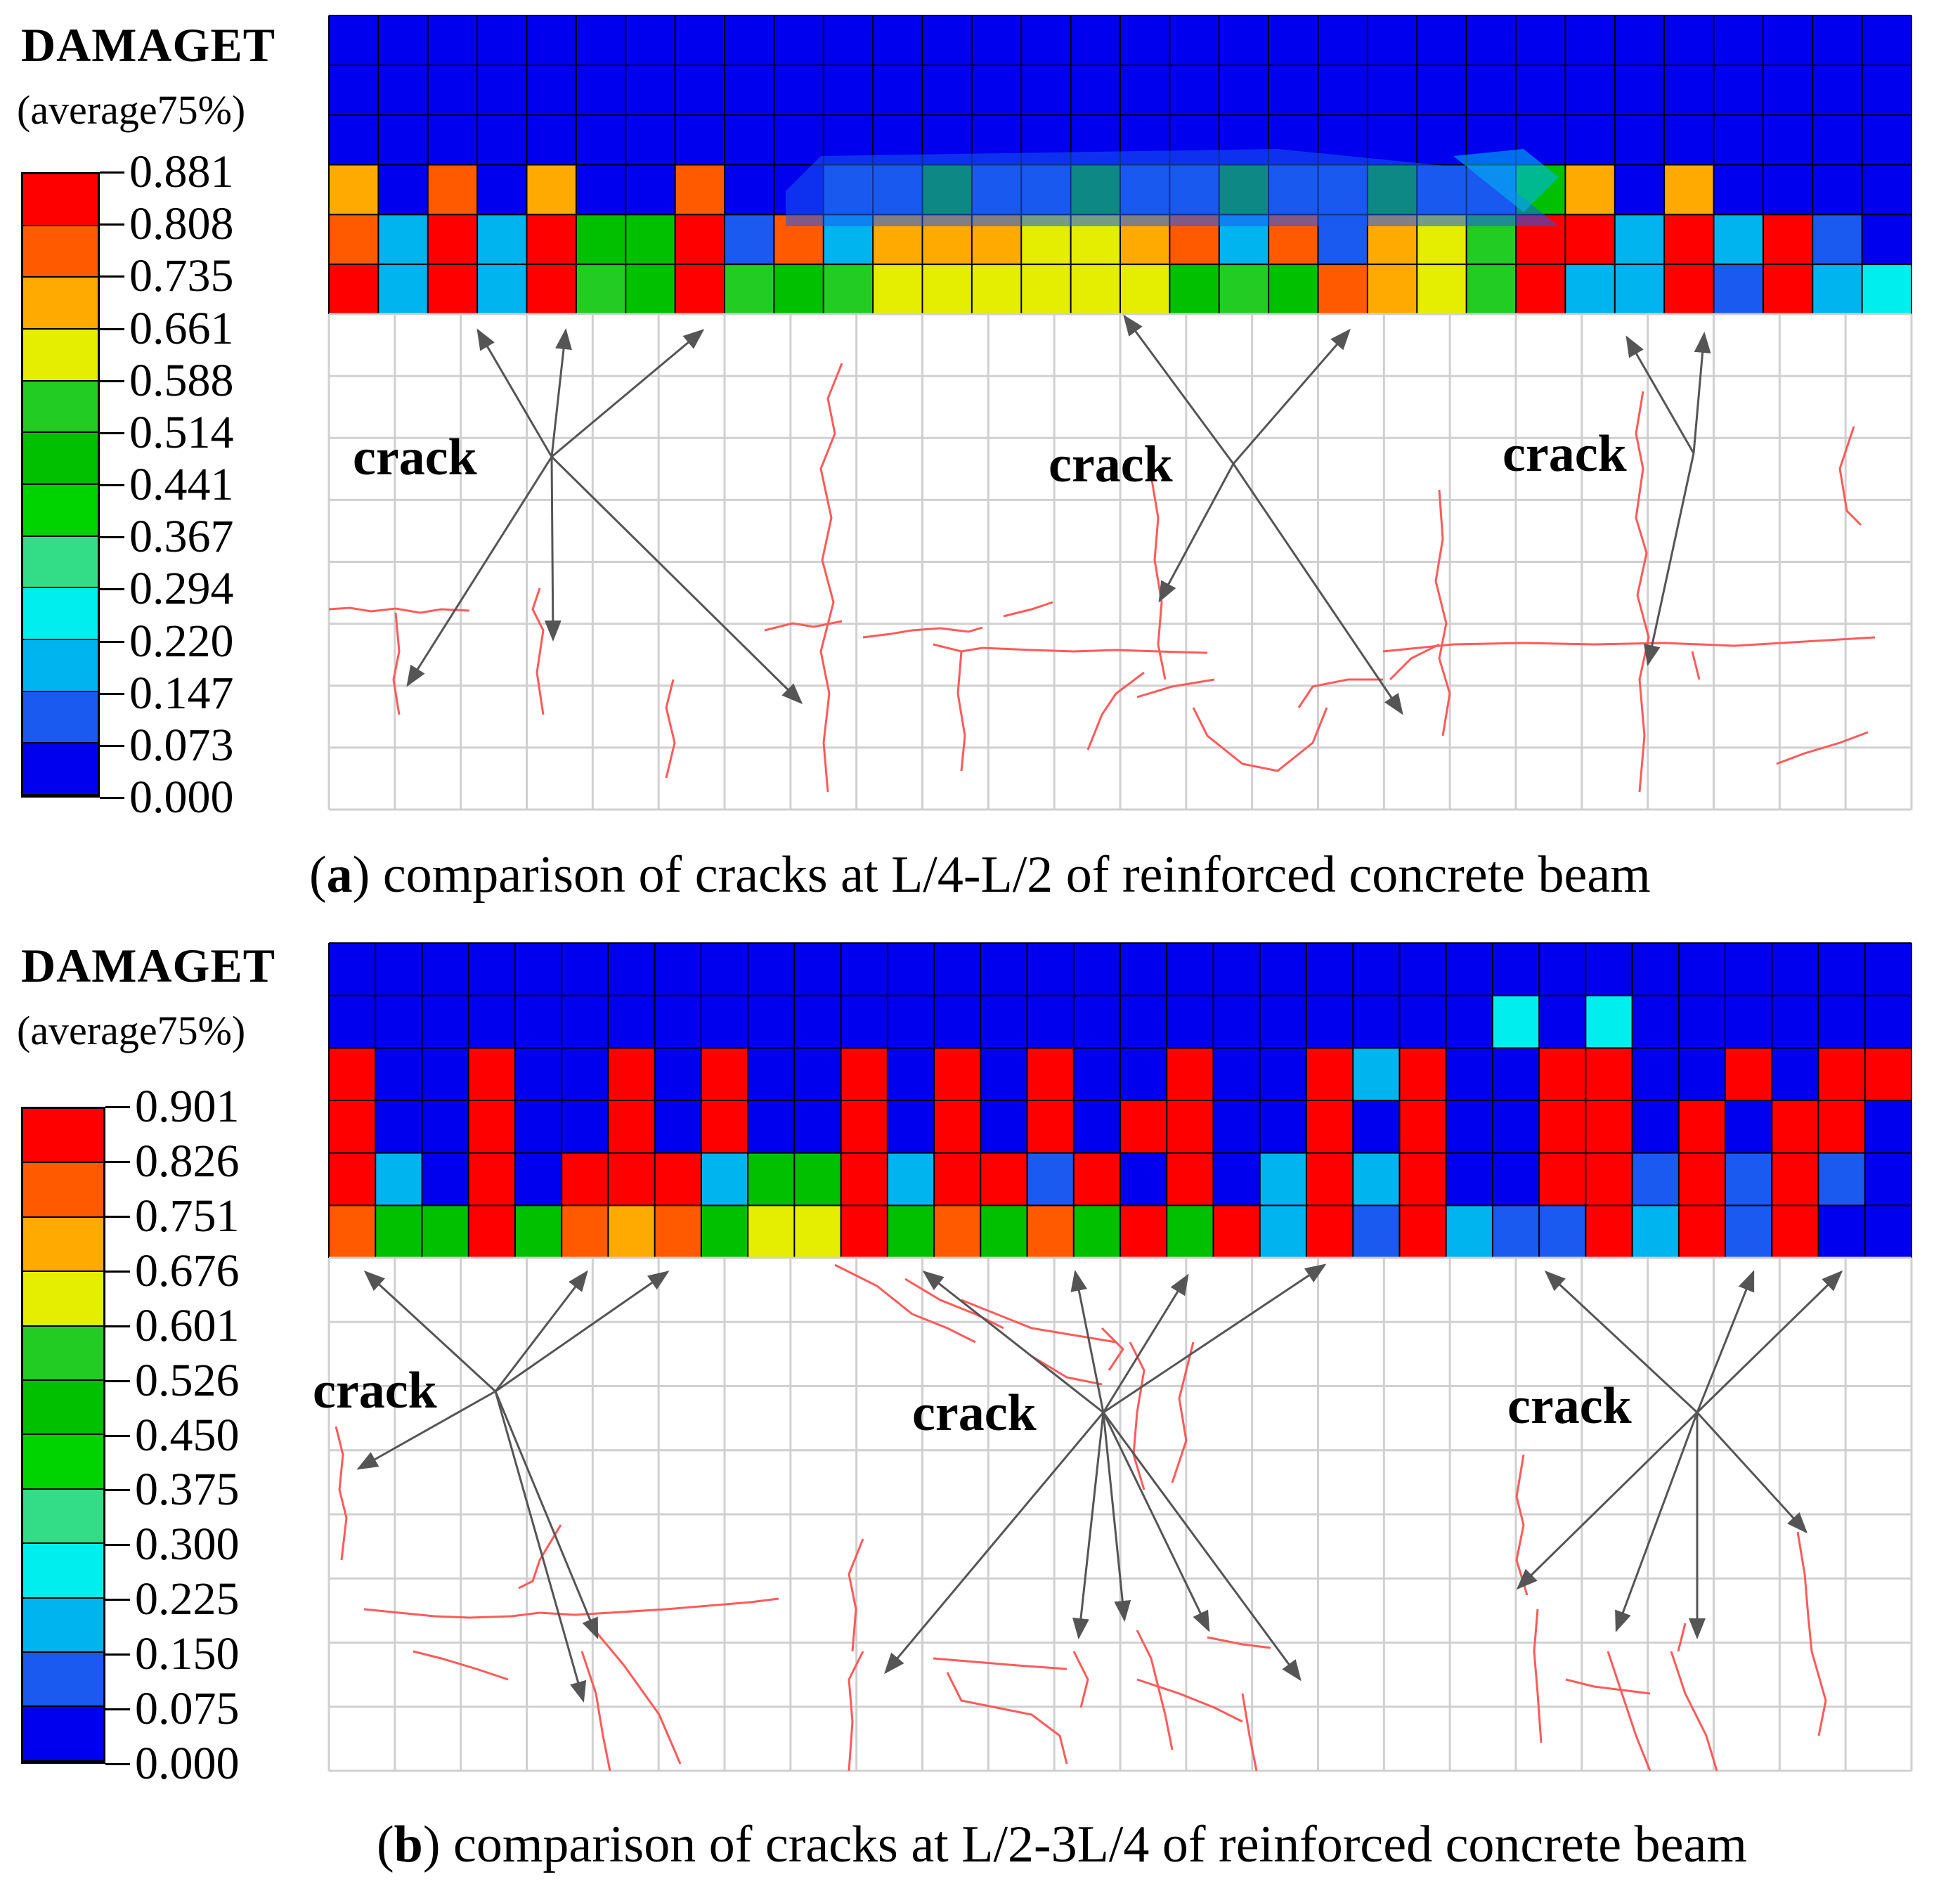 This screenshot has width=1960, height=1891. I want to click on legend-value: 0.367, so click(182, 537).